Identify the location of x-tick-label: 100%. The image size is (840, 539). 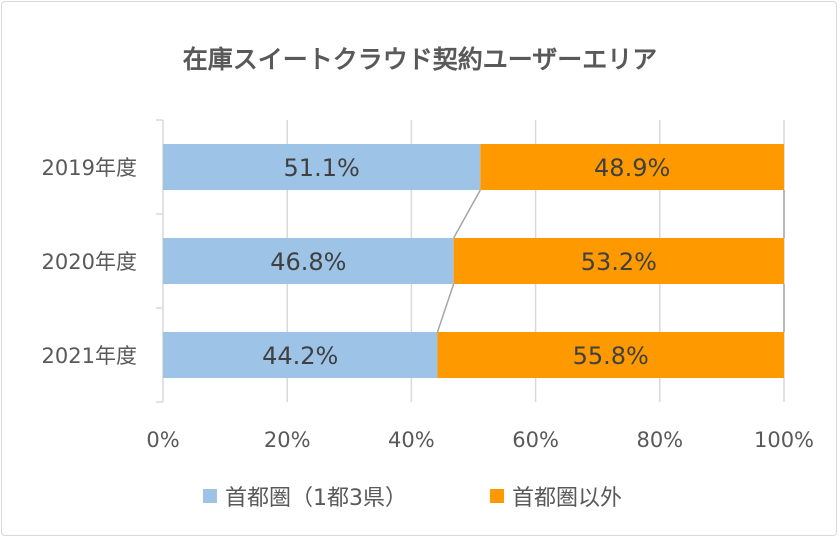
(784, 440).